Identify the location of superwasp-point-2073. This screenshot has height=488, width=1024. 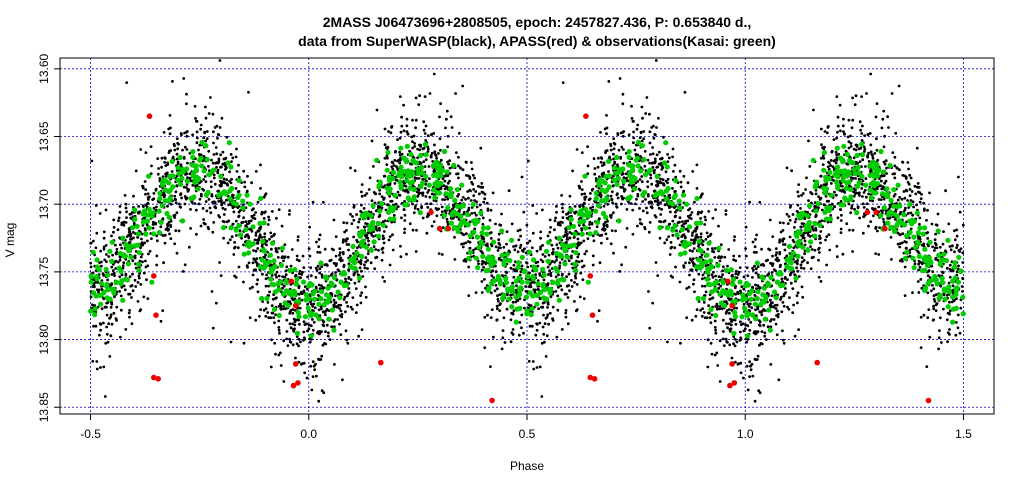
(597, 227).